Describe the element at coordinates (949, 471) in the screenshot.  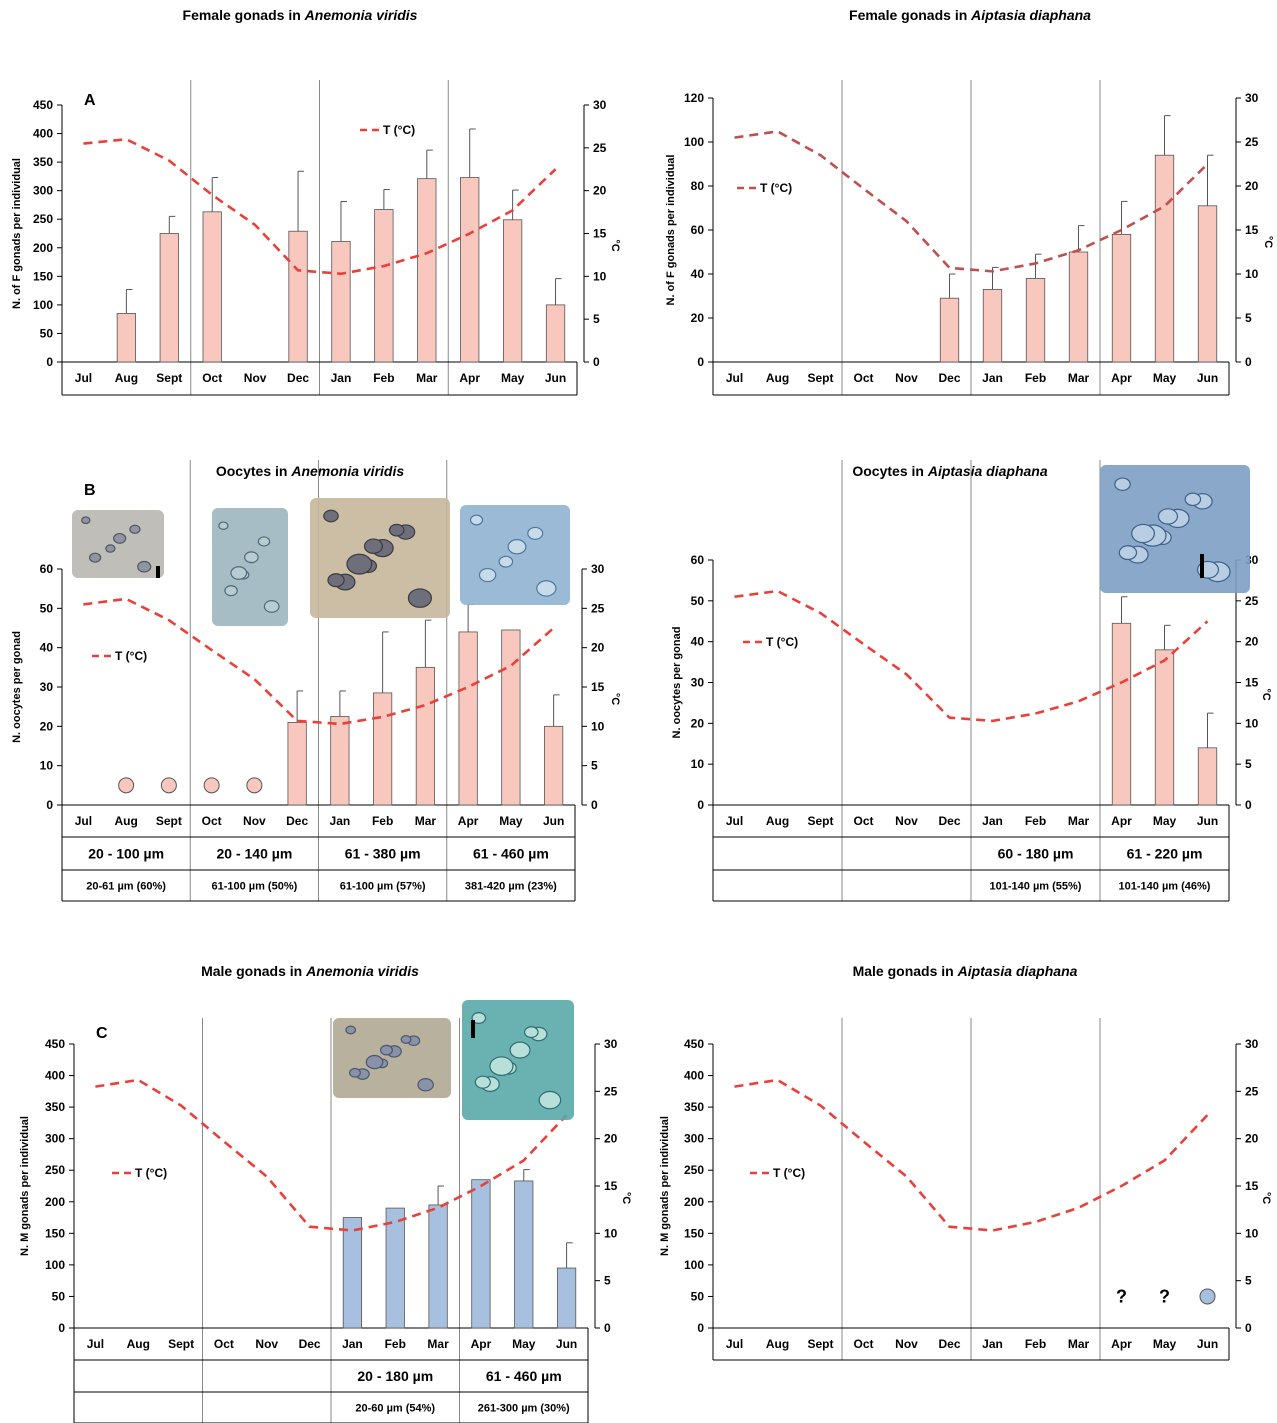
I see `chart-title: Oocytes in Aiptasia diaphana` at that location.